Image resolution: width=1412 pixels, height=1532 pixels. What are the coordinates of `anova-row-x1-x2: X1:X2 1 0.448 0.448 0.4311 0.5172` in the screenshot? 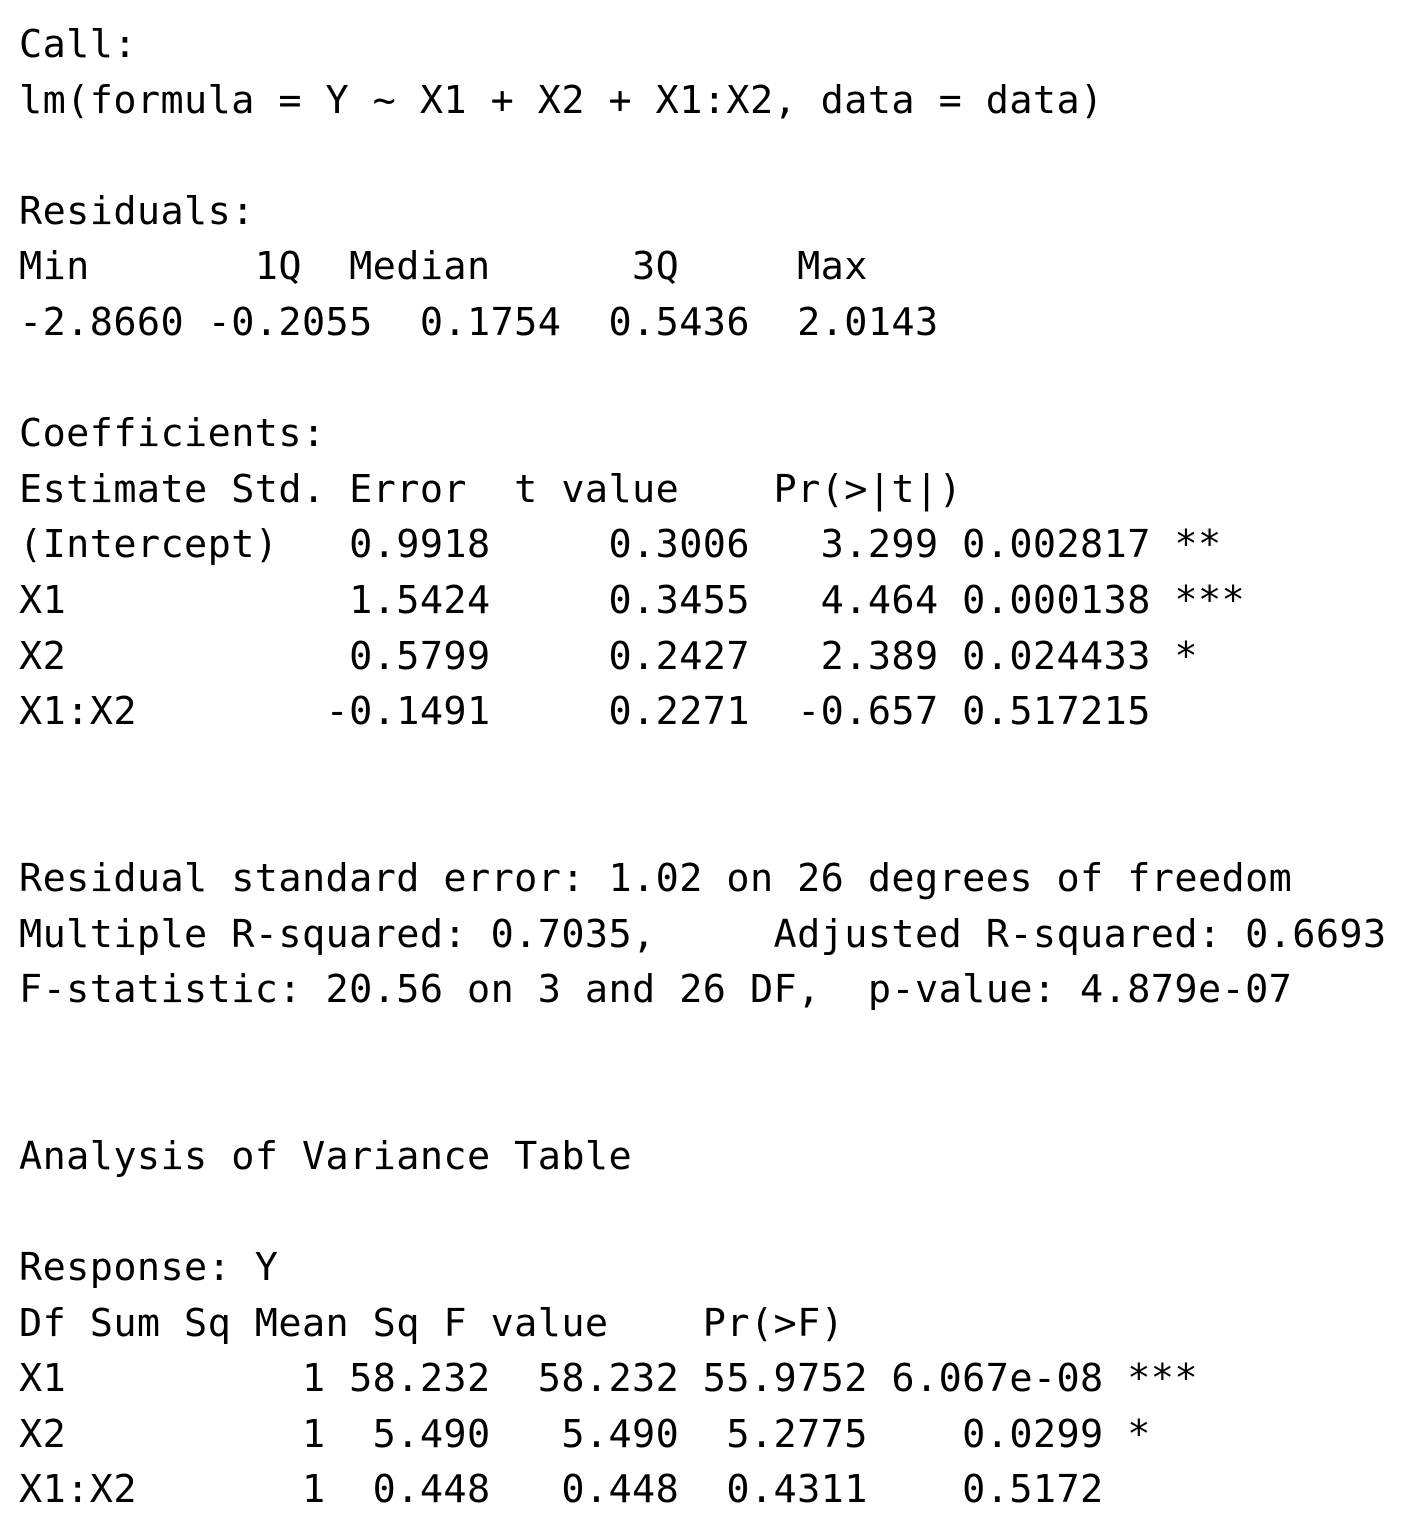 It's located at (561, 1490).